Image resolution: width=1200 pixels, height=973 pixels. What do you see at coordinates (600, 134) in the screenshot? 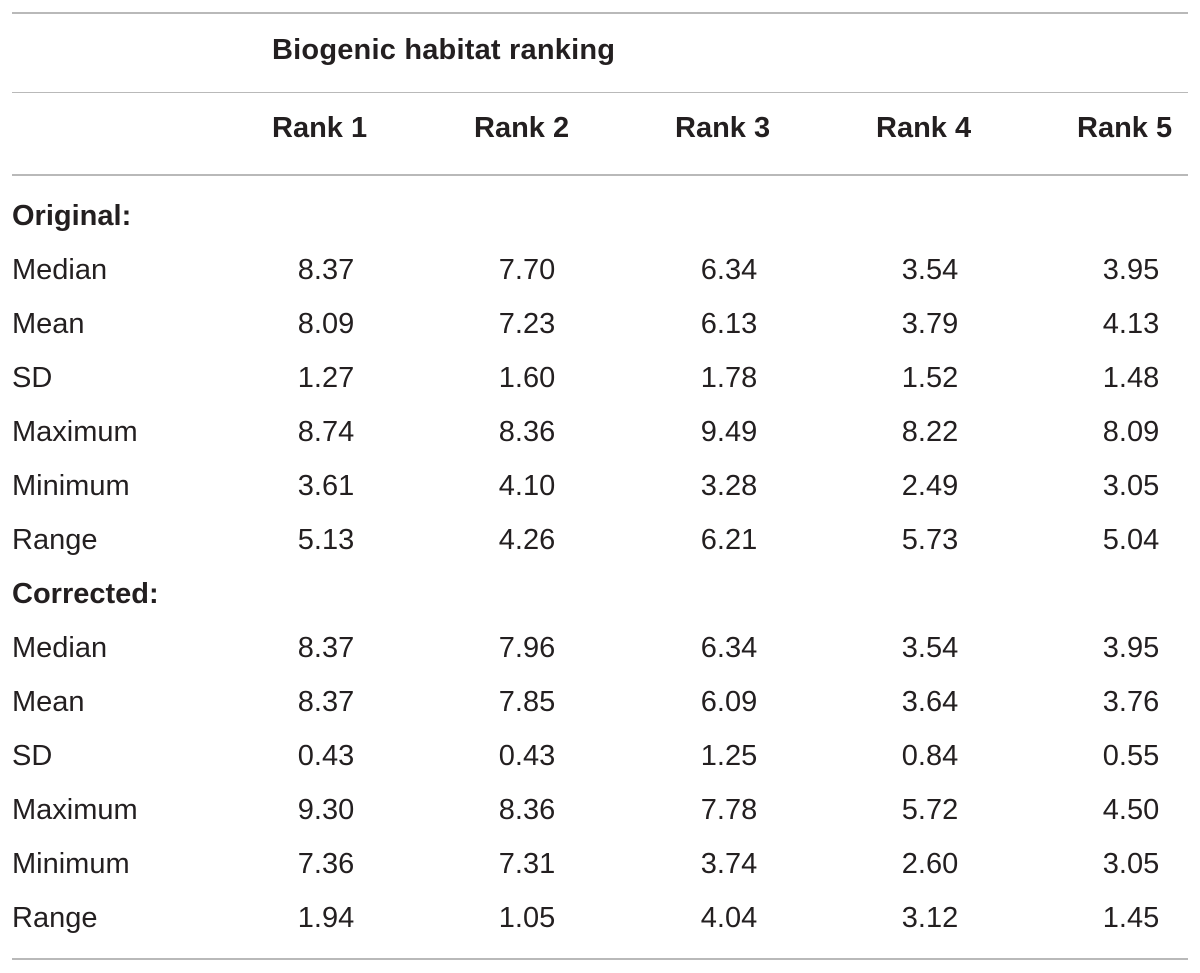
I see `column-header-row: Rank 1 Rank 2 Rank 3 Rank 4 Rank 5` at bounding box center [600, 134].